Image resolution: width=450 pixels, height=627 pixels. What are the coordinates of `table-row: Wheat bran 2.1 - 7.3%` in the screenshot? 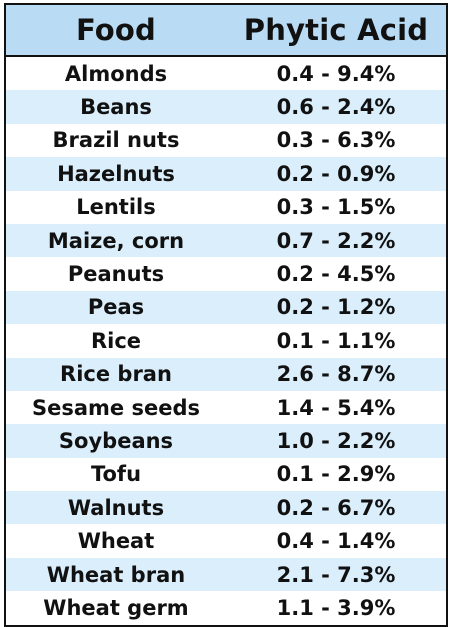 It's located at (226, 574).